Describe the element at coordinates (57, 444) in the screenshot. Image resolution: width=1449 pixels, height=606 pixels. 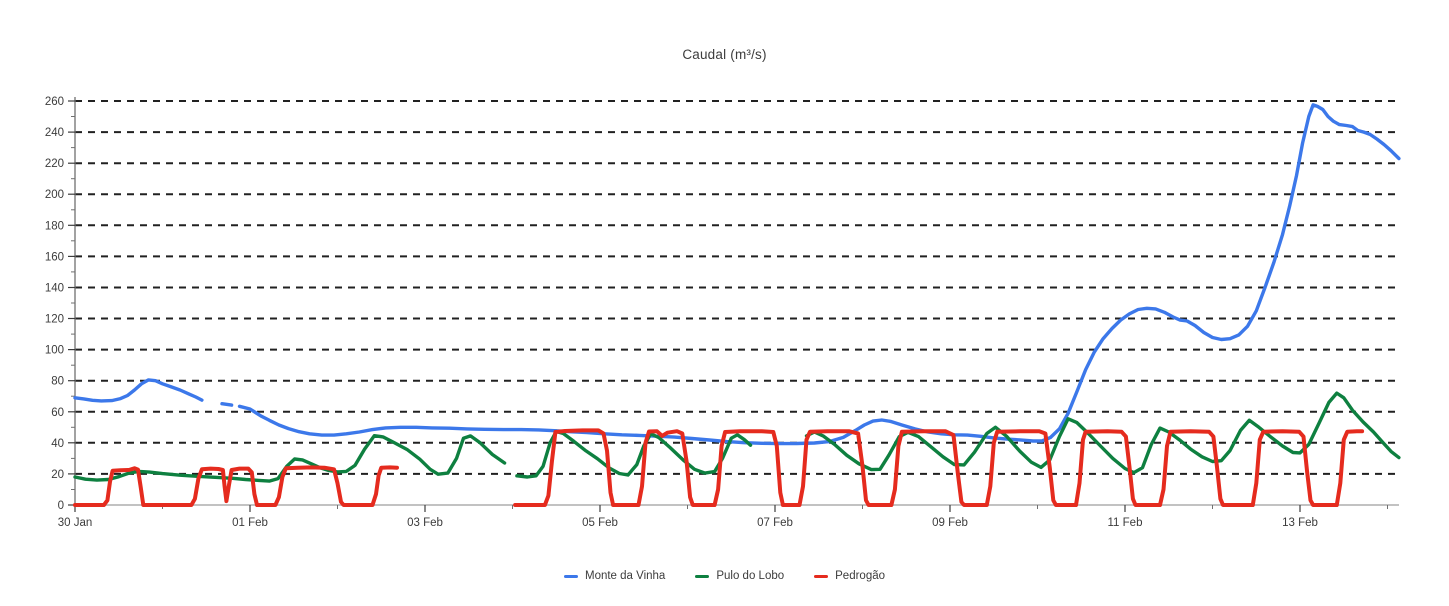
I see `y-tick-label: 40` at that location.